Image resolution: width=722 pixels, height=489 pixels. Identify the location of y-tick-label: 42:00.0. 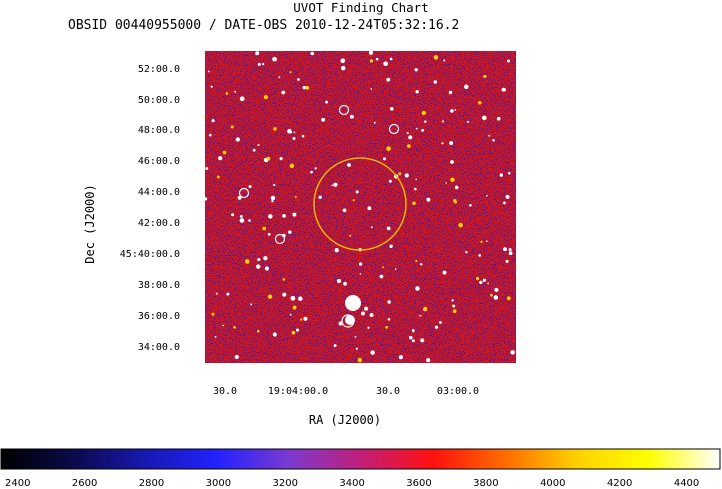
(159, 223).